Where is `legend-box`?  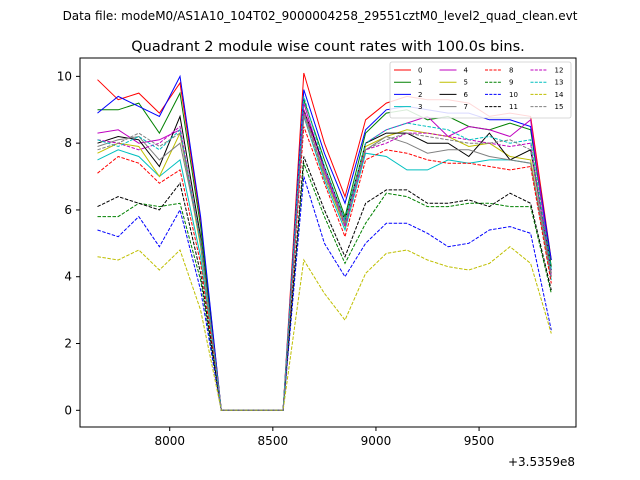 legend-box is located at coordinates (480, 90).